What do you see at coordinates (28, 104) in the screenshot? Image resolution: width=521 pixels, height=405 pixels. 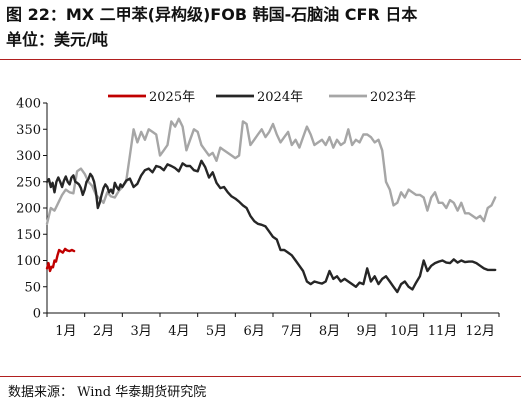 I see `y-tick-label: 400` at bounding box center [28, 104].